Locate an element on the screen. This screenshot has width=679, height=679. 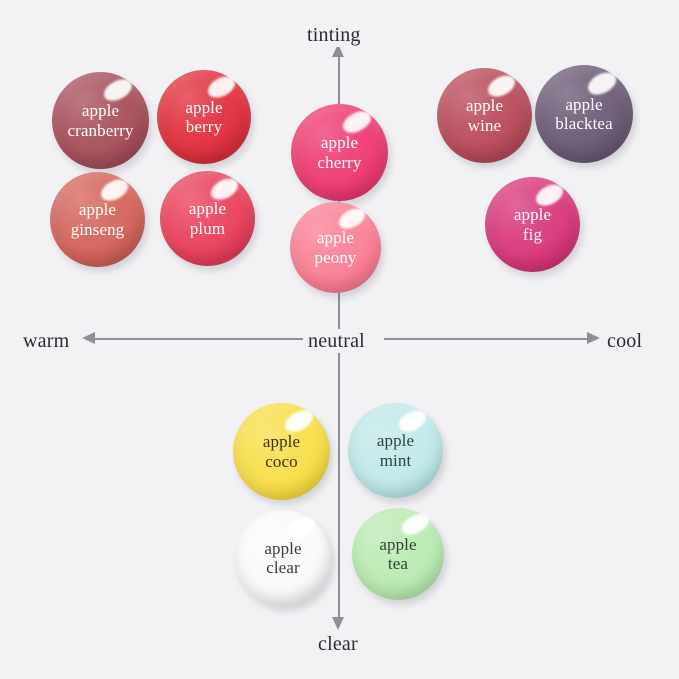
swatch-apple-coco: apple coco is located at coordinates (281, 451).